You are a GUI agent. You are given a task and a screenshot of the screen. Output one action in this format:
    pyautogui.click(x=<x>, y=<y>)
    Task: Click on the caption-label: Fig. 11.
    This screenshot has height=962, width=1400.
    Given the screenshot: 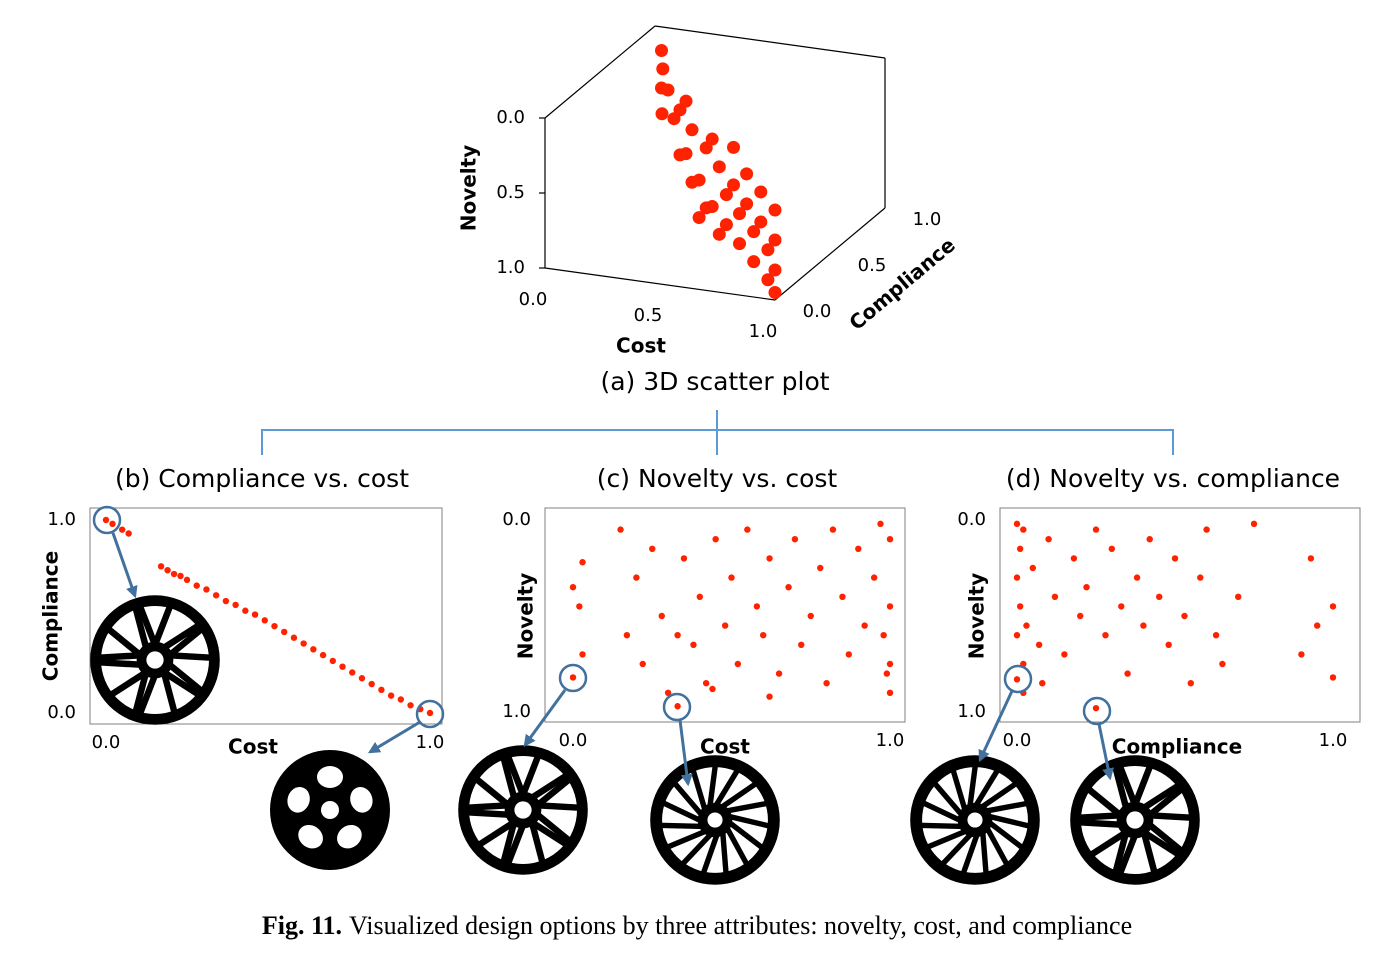 What is the action you would take?
    pyautogui.click(x=302, y=925)
    